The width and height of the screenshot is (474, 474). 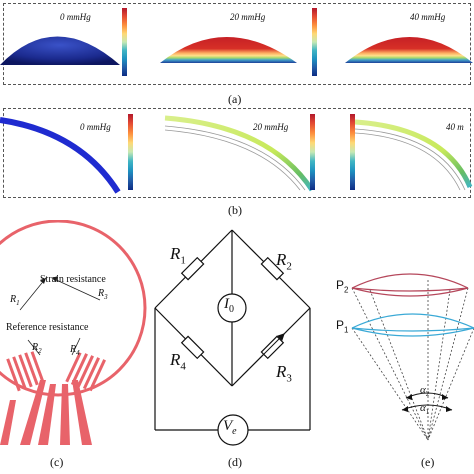 I want to click on panel-d-r1: R1, so click(x=178, y=255).